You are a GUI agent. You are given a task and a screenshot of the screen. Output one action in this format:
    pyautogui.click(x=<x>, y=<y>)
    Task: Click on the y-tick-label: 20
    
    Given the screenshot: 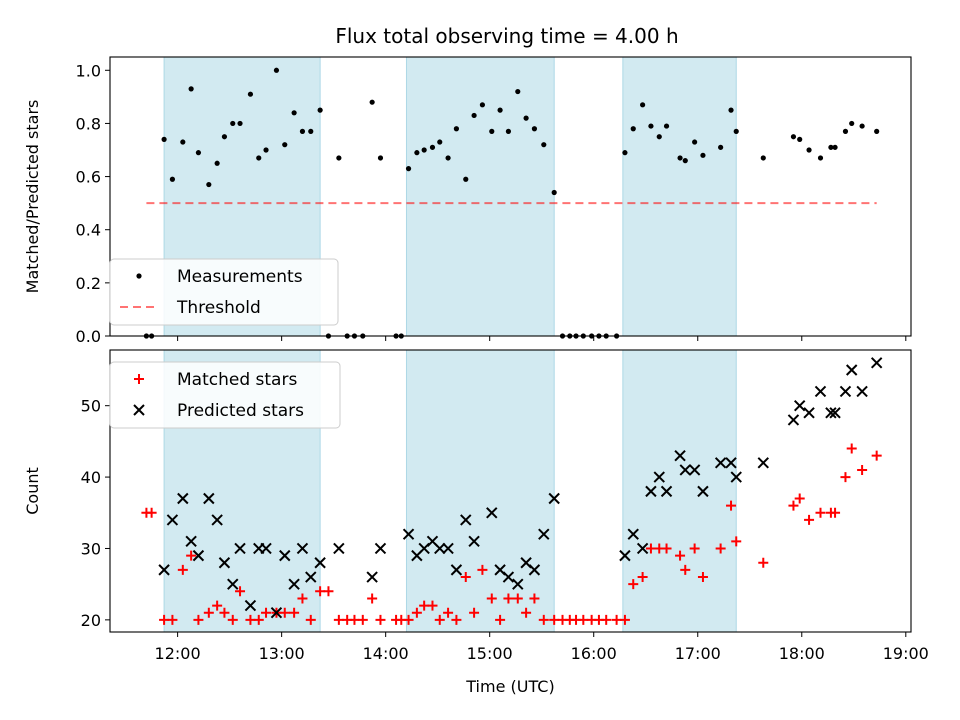 What is the action you would take?
    pyautogui.click(x=91, y=620)
    